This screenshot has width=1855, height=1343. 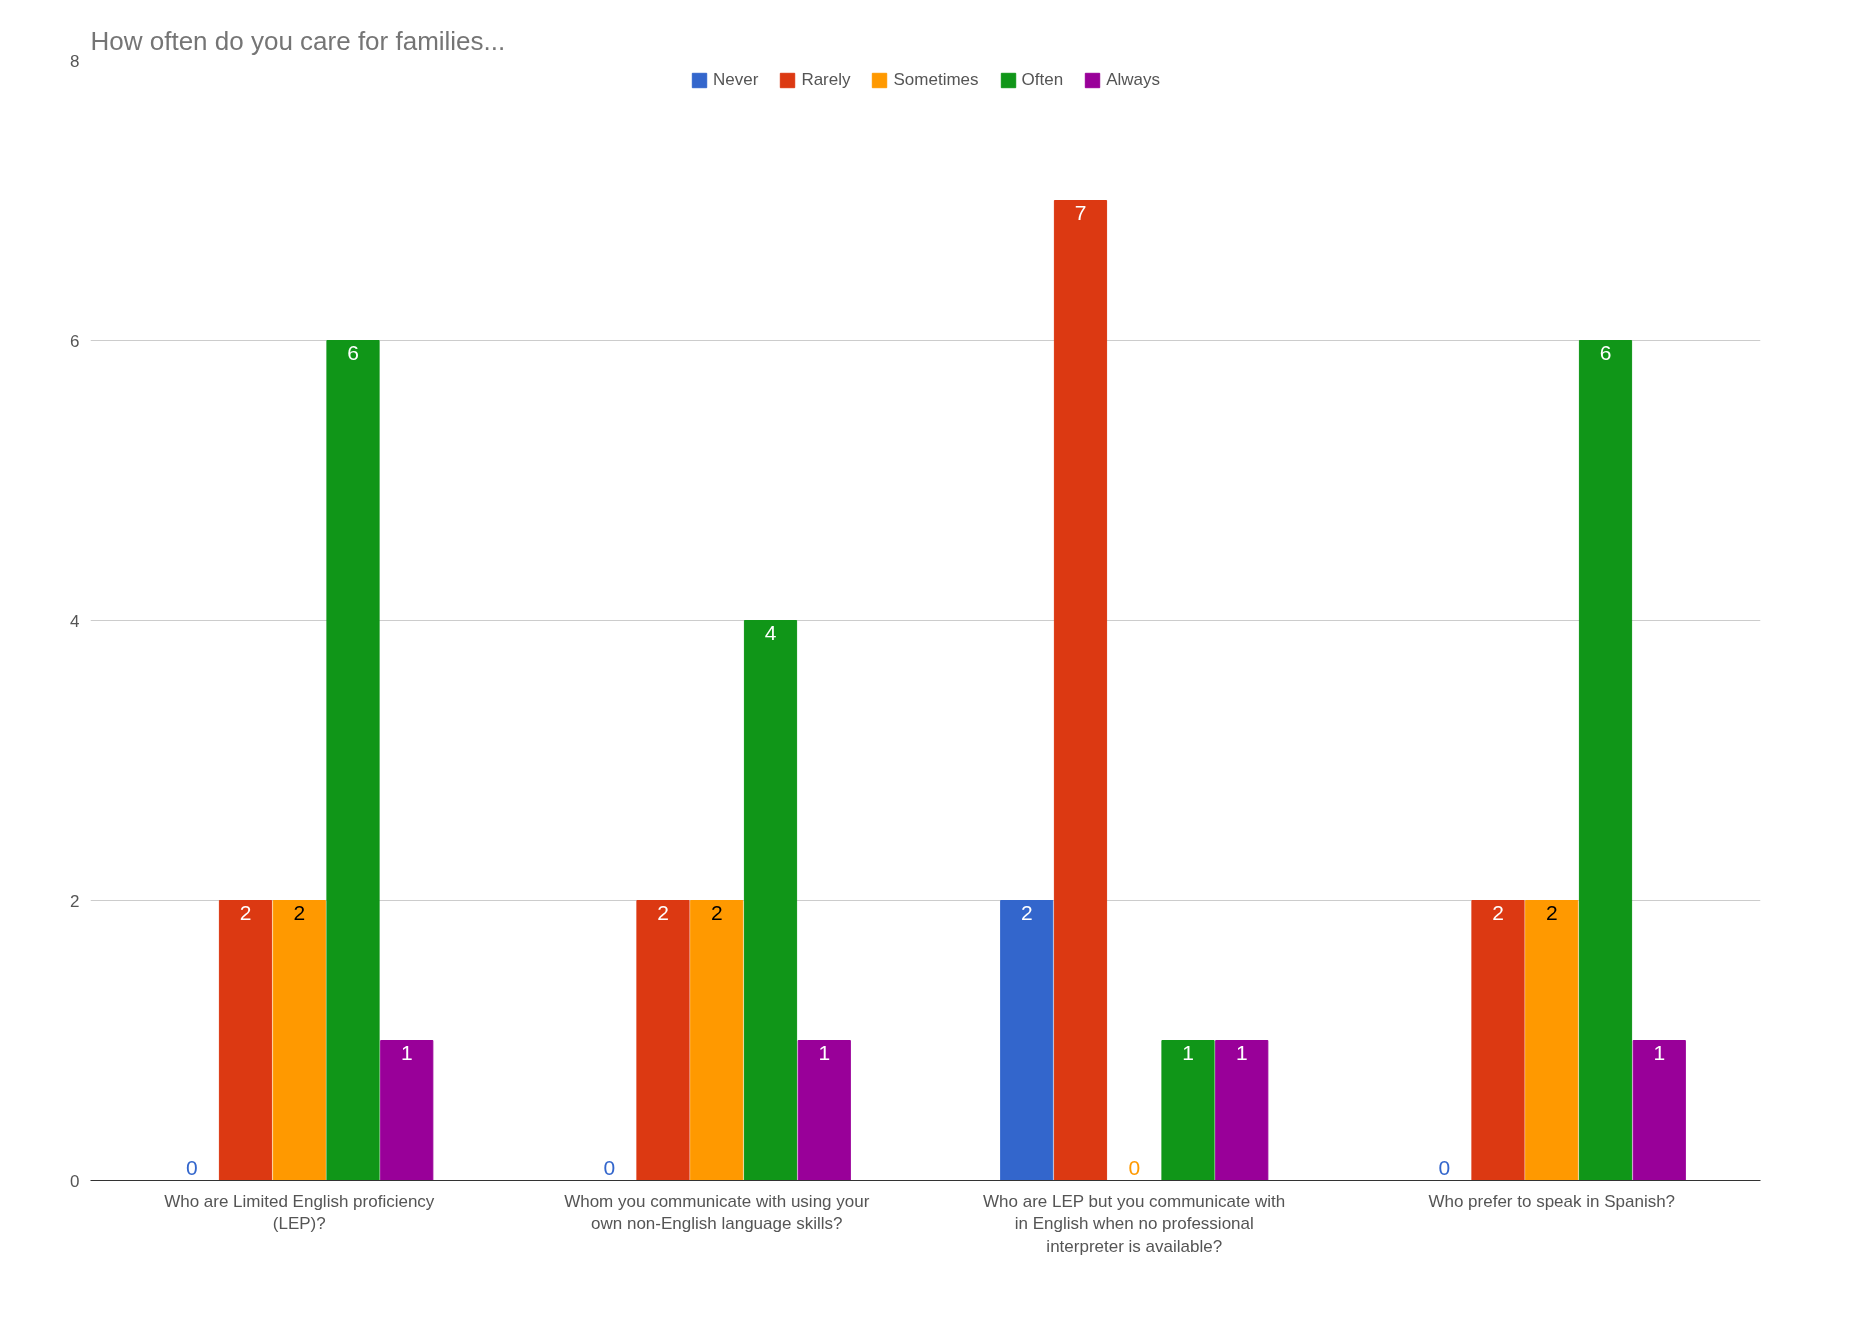 I want to click on legend-label: Always, so click(x=1133, y=80).